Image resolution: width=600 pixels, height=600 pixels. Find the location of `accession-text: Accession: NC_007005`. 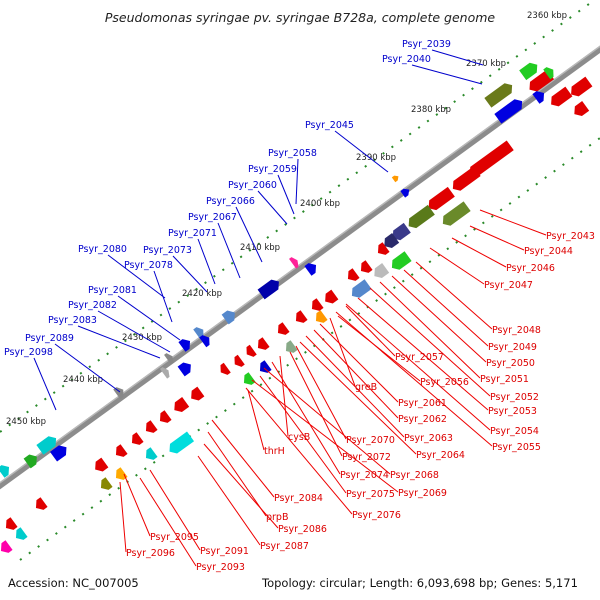

accession-text: Accession: NC_007005 is located at coordinates (73, 583).